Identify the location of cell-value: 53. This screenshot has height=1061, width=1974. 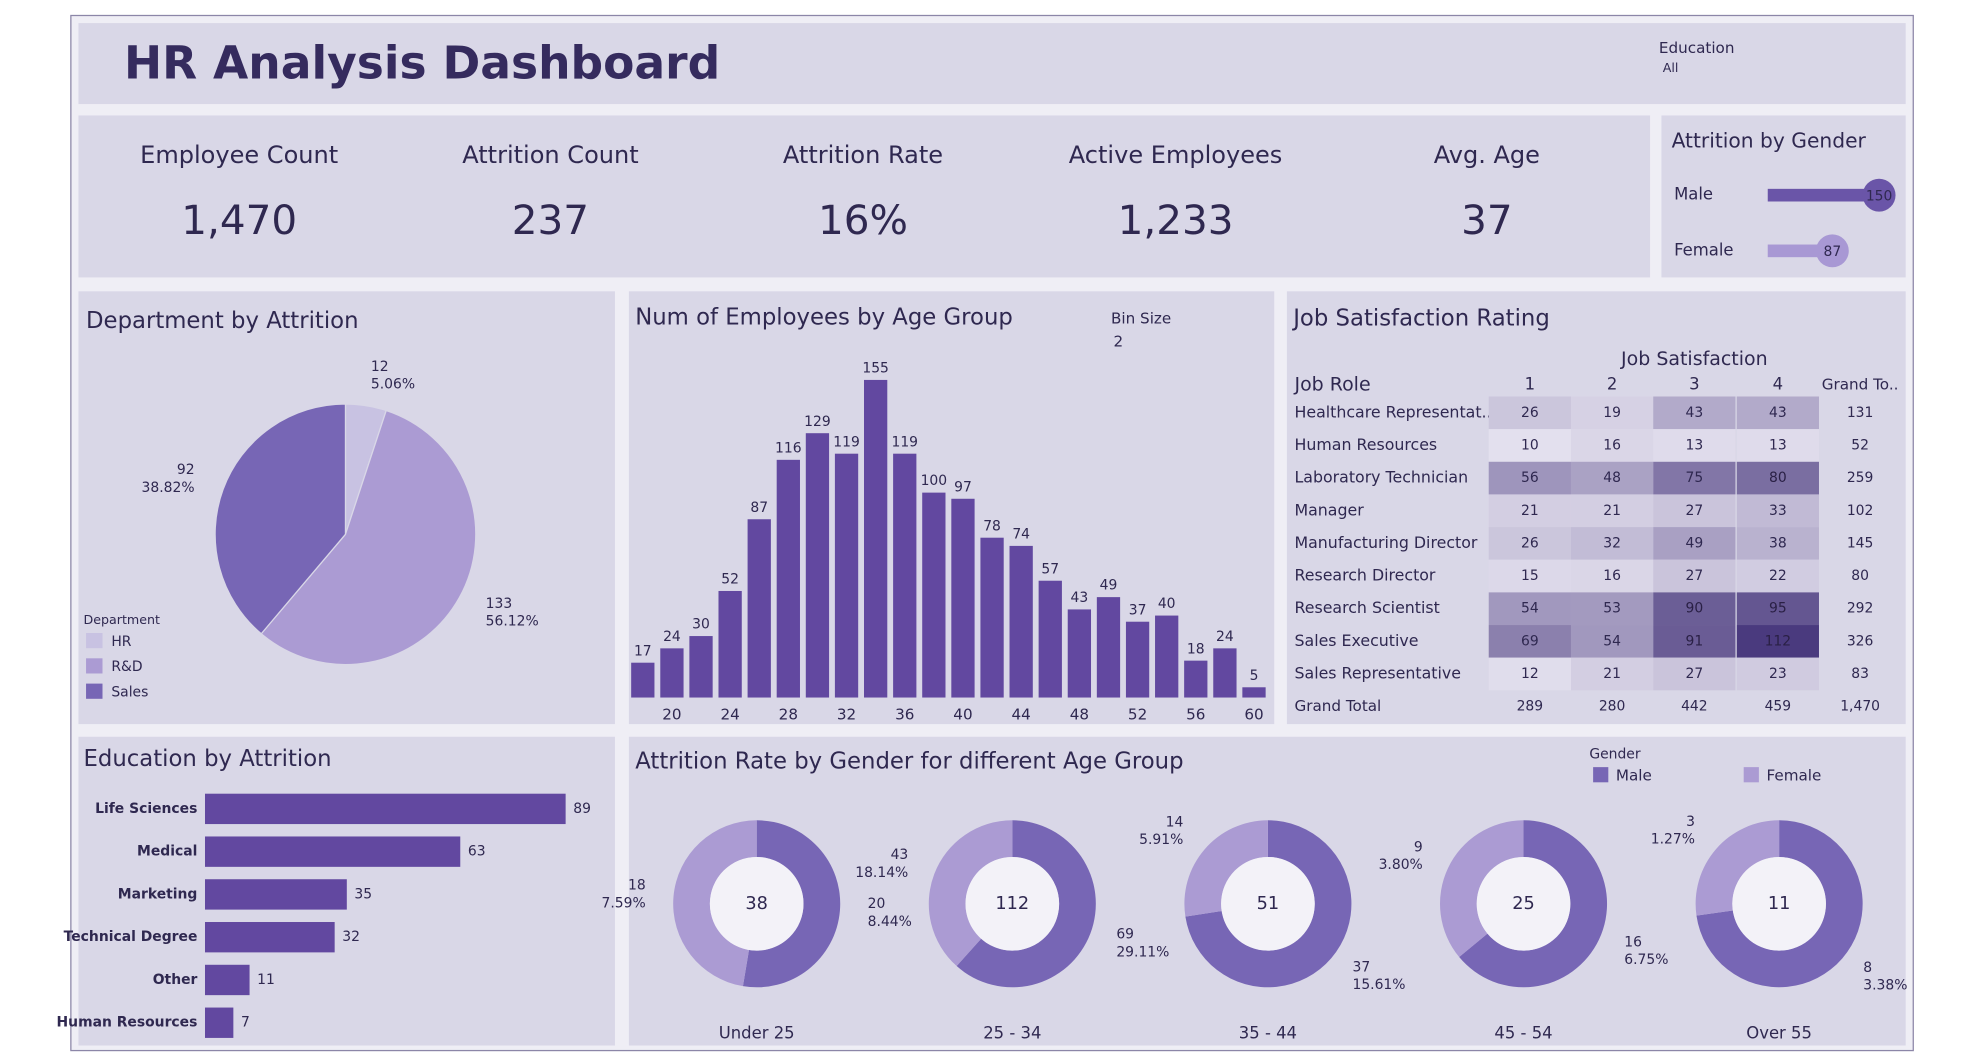
(1612, 609).